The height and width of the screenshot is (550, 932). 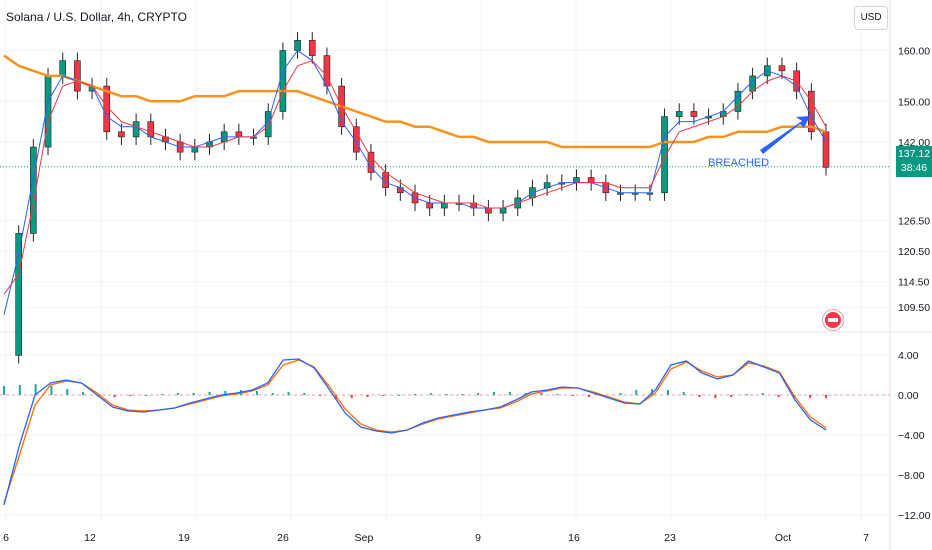 What do you see at coordinates (283, 538) in the screenshot?
I see `x-tick-label: 26` at bounding box center [283, 538].